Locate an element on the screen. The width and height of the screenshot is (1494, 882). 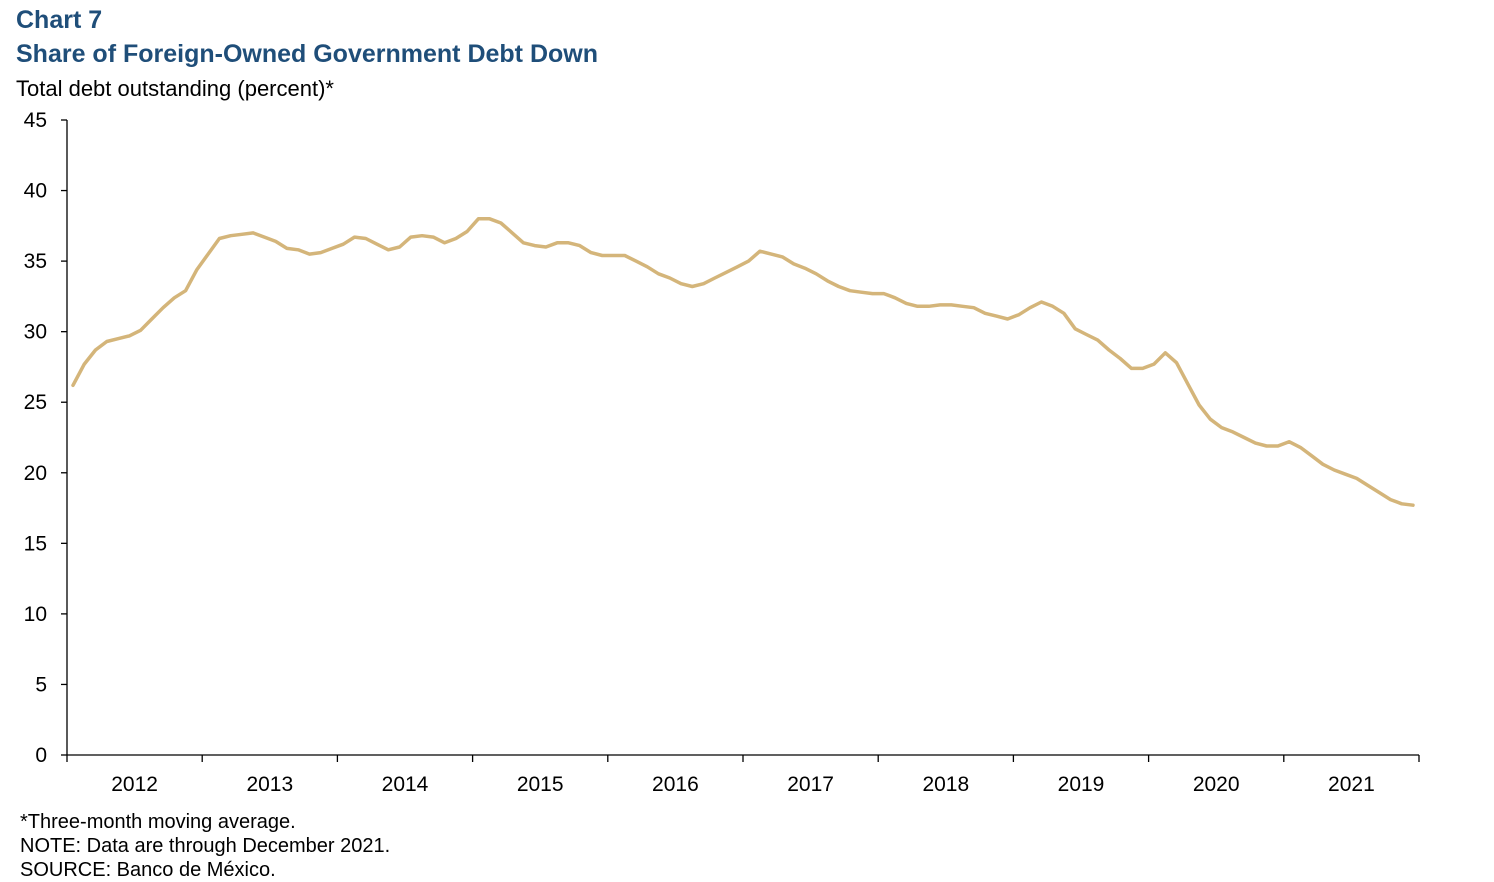
x-tick-label: 2012 is located at coordinates (134, 784).